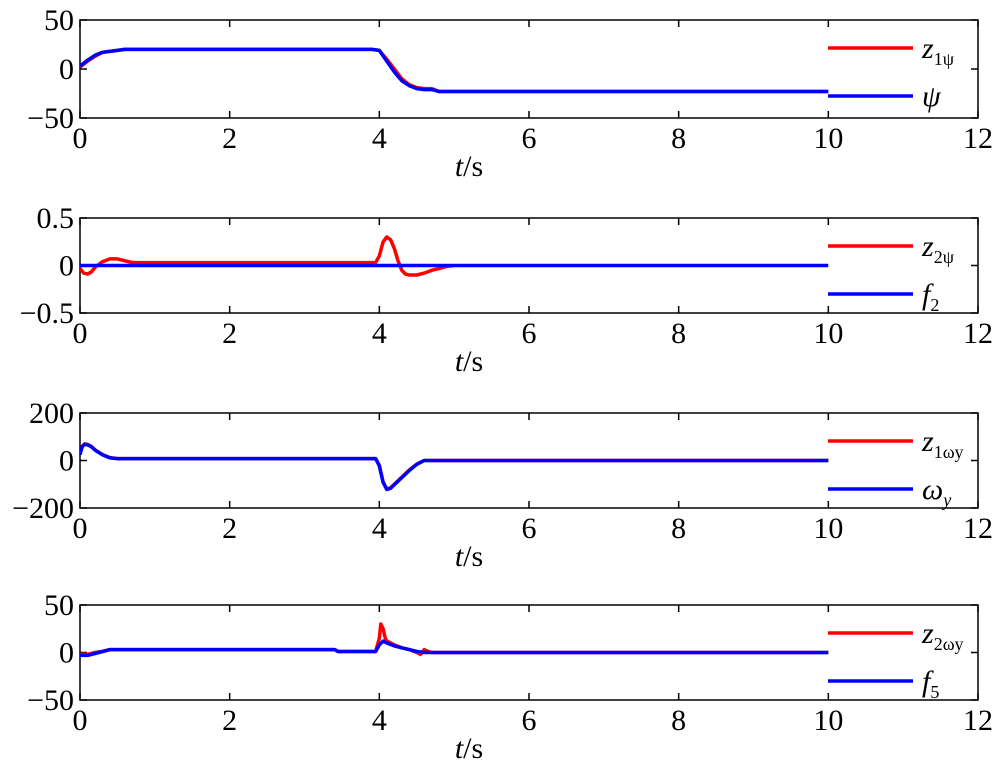 The image size is (1000, 780). What do you see at coordinates (944, 257) in the screenshot?
I see `legend-subscript: 2ψ` at bounding box center [944, 257].